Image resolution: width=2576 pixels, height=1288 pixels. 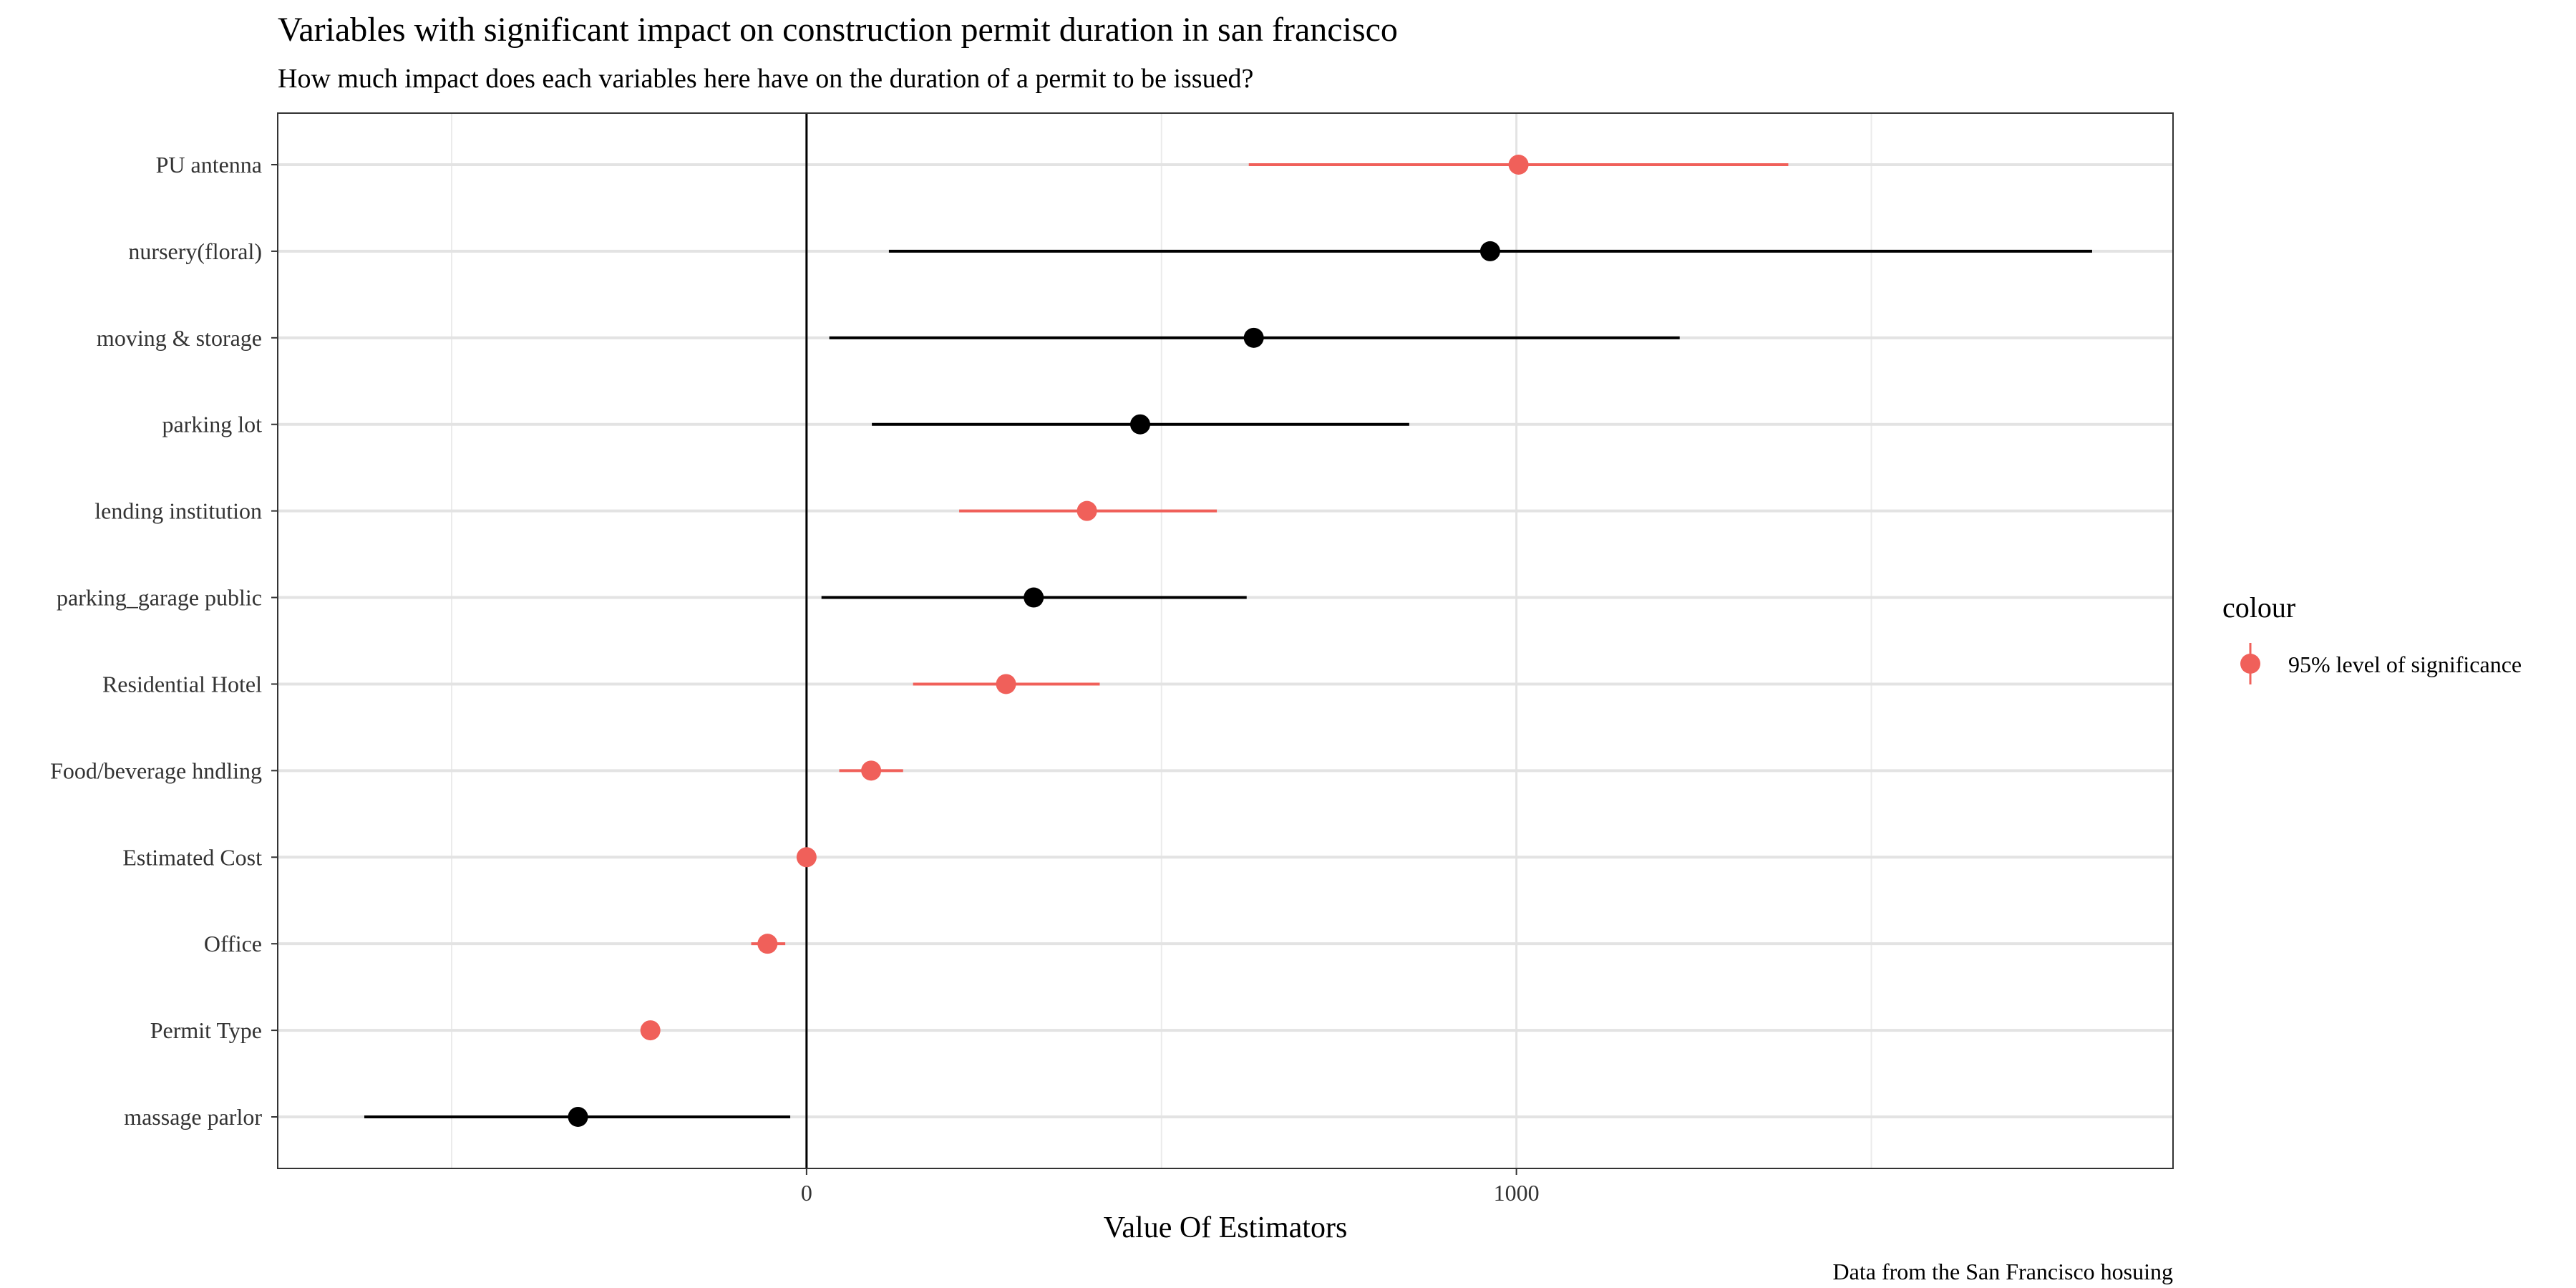 What do you see at coordinates (195, 251) in the screenshot?
I see `y-tick-label: nursery(floral)` at bounding box center [195, 251].